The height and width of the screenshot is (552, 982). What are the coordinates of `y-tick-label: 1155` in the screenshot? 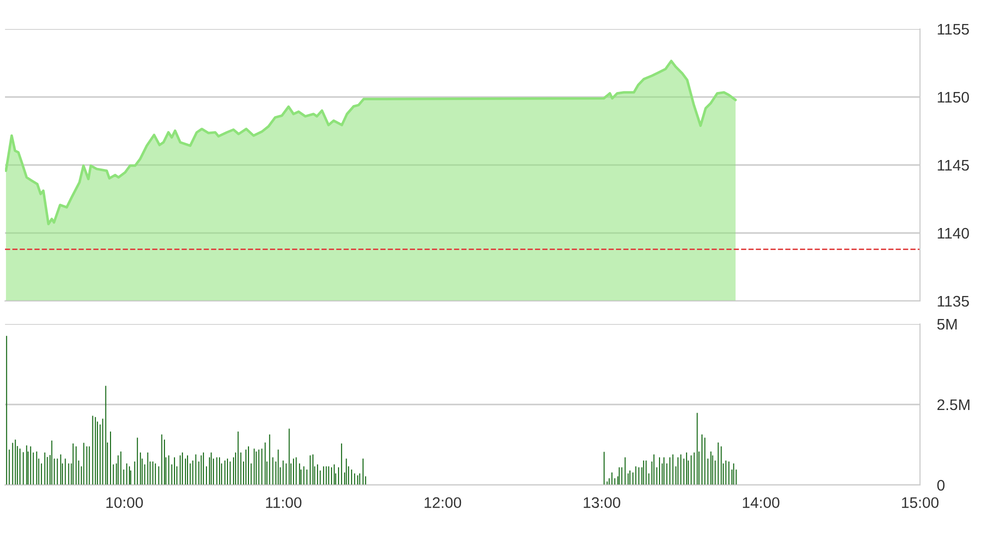 It's located at (953, 29).